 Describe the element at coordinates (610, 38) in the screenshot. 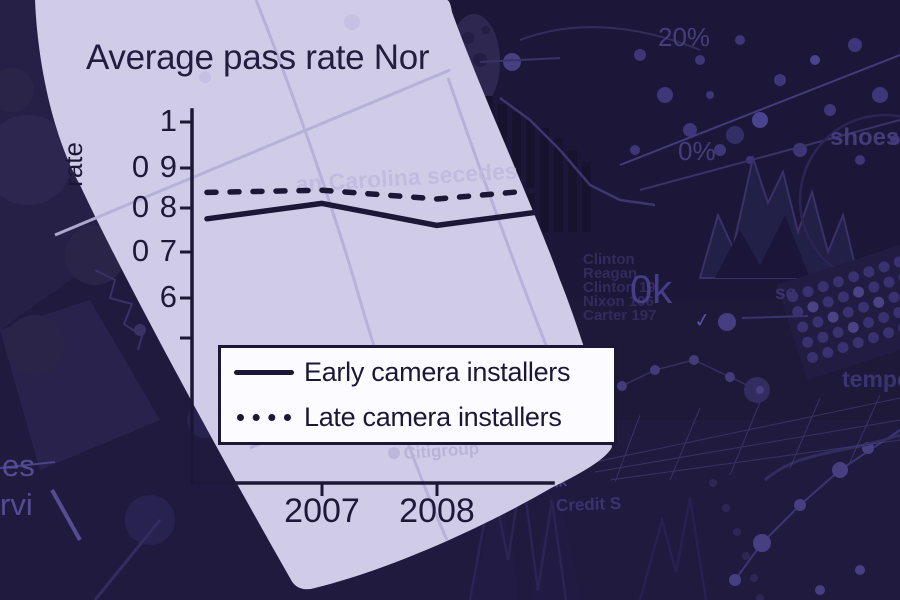

I see `decor-curve-top` at that location.